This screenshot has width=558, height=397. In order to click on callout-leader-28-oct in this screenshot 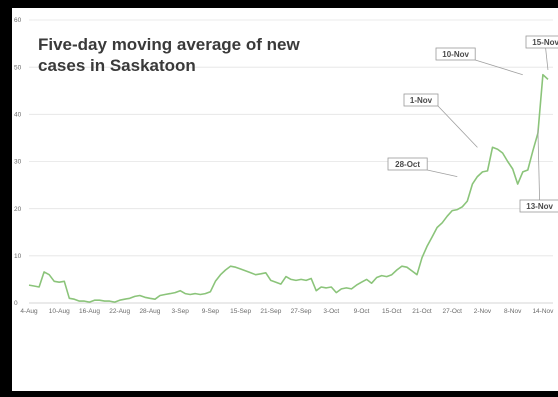, I will do `click(442, 173)`.